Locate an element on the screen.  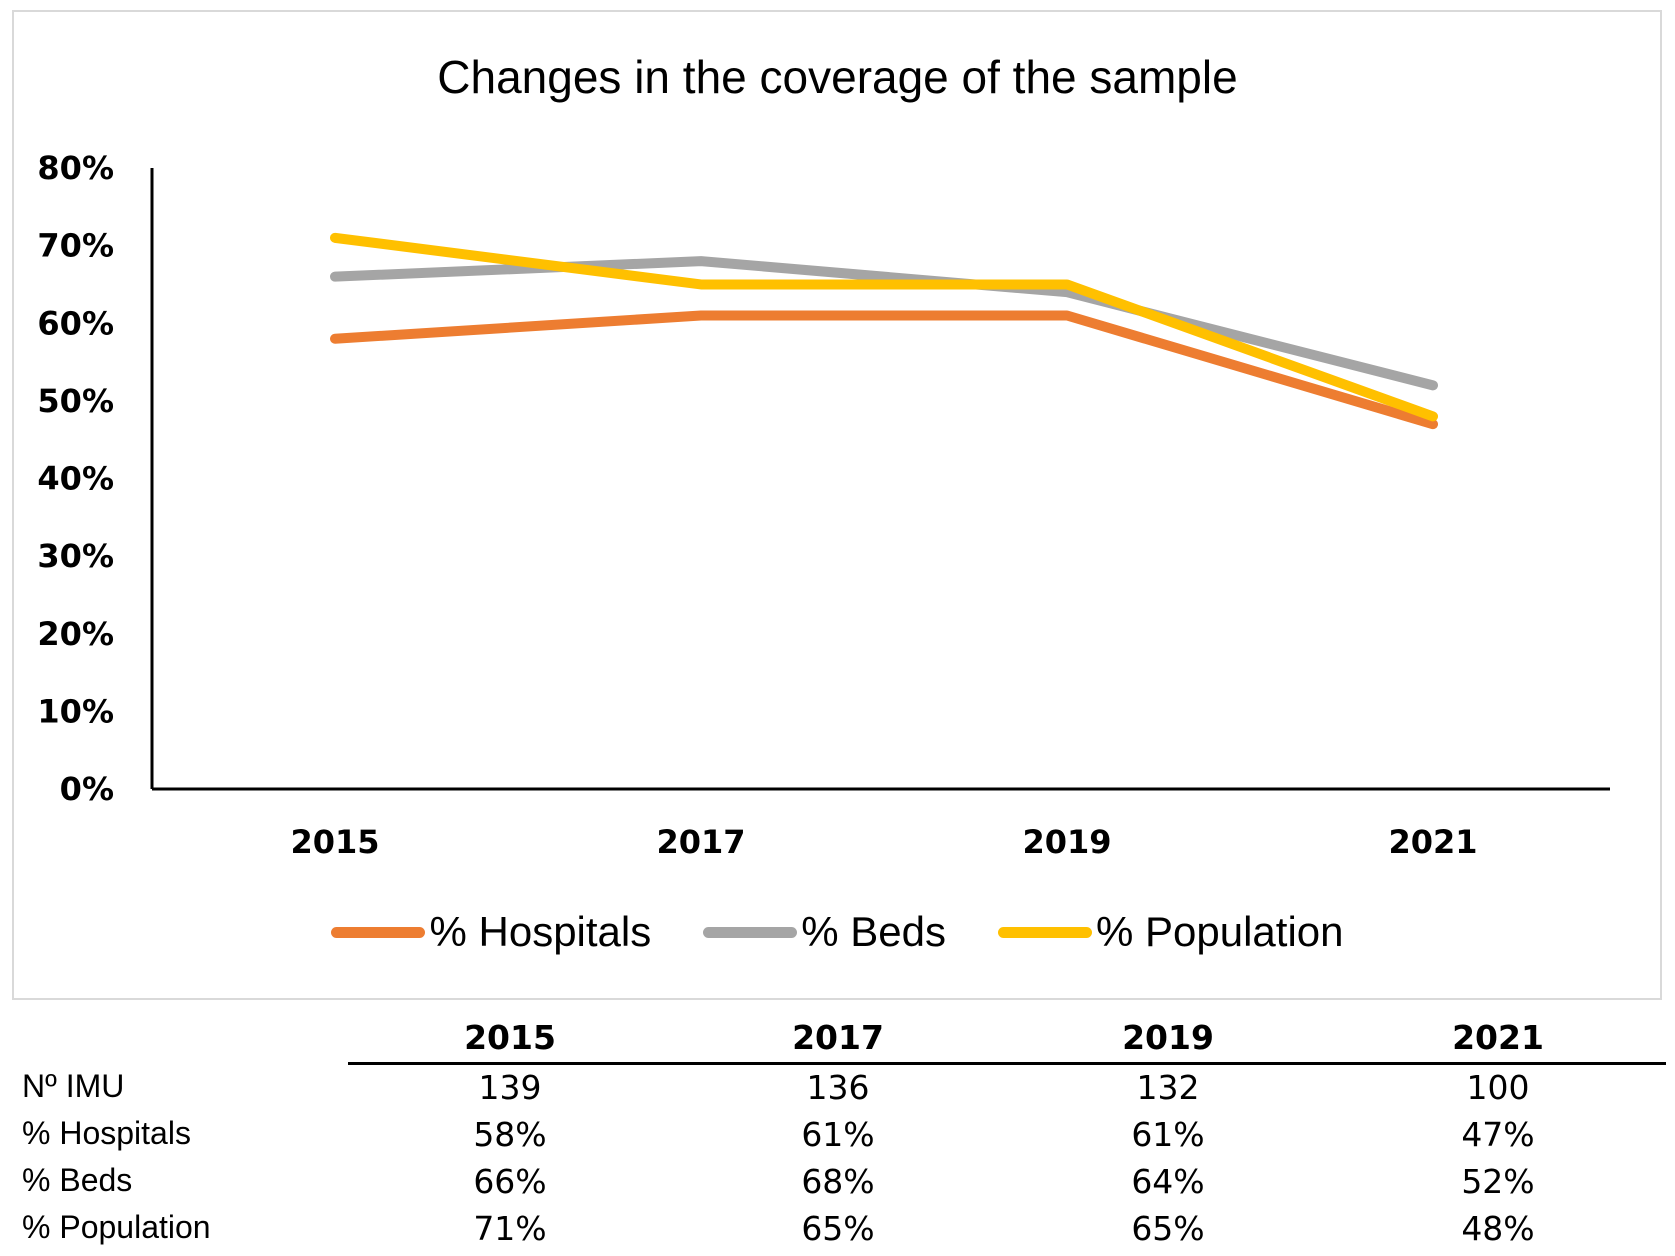
x-tick-label: 2015 is located at coordinates (334, 842).